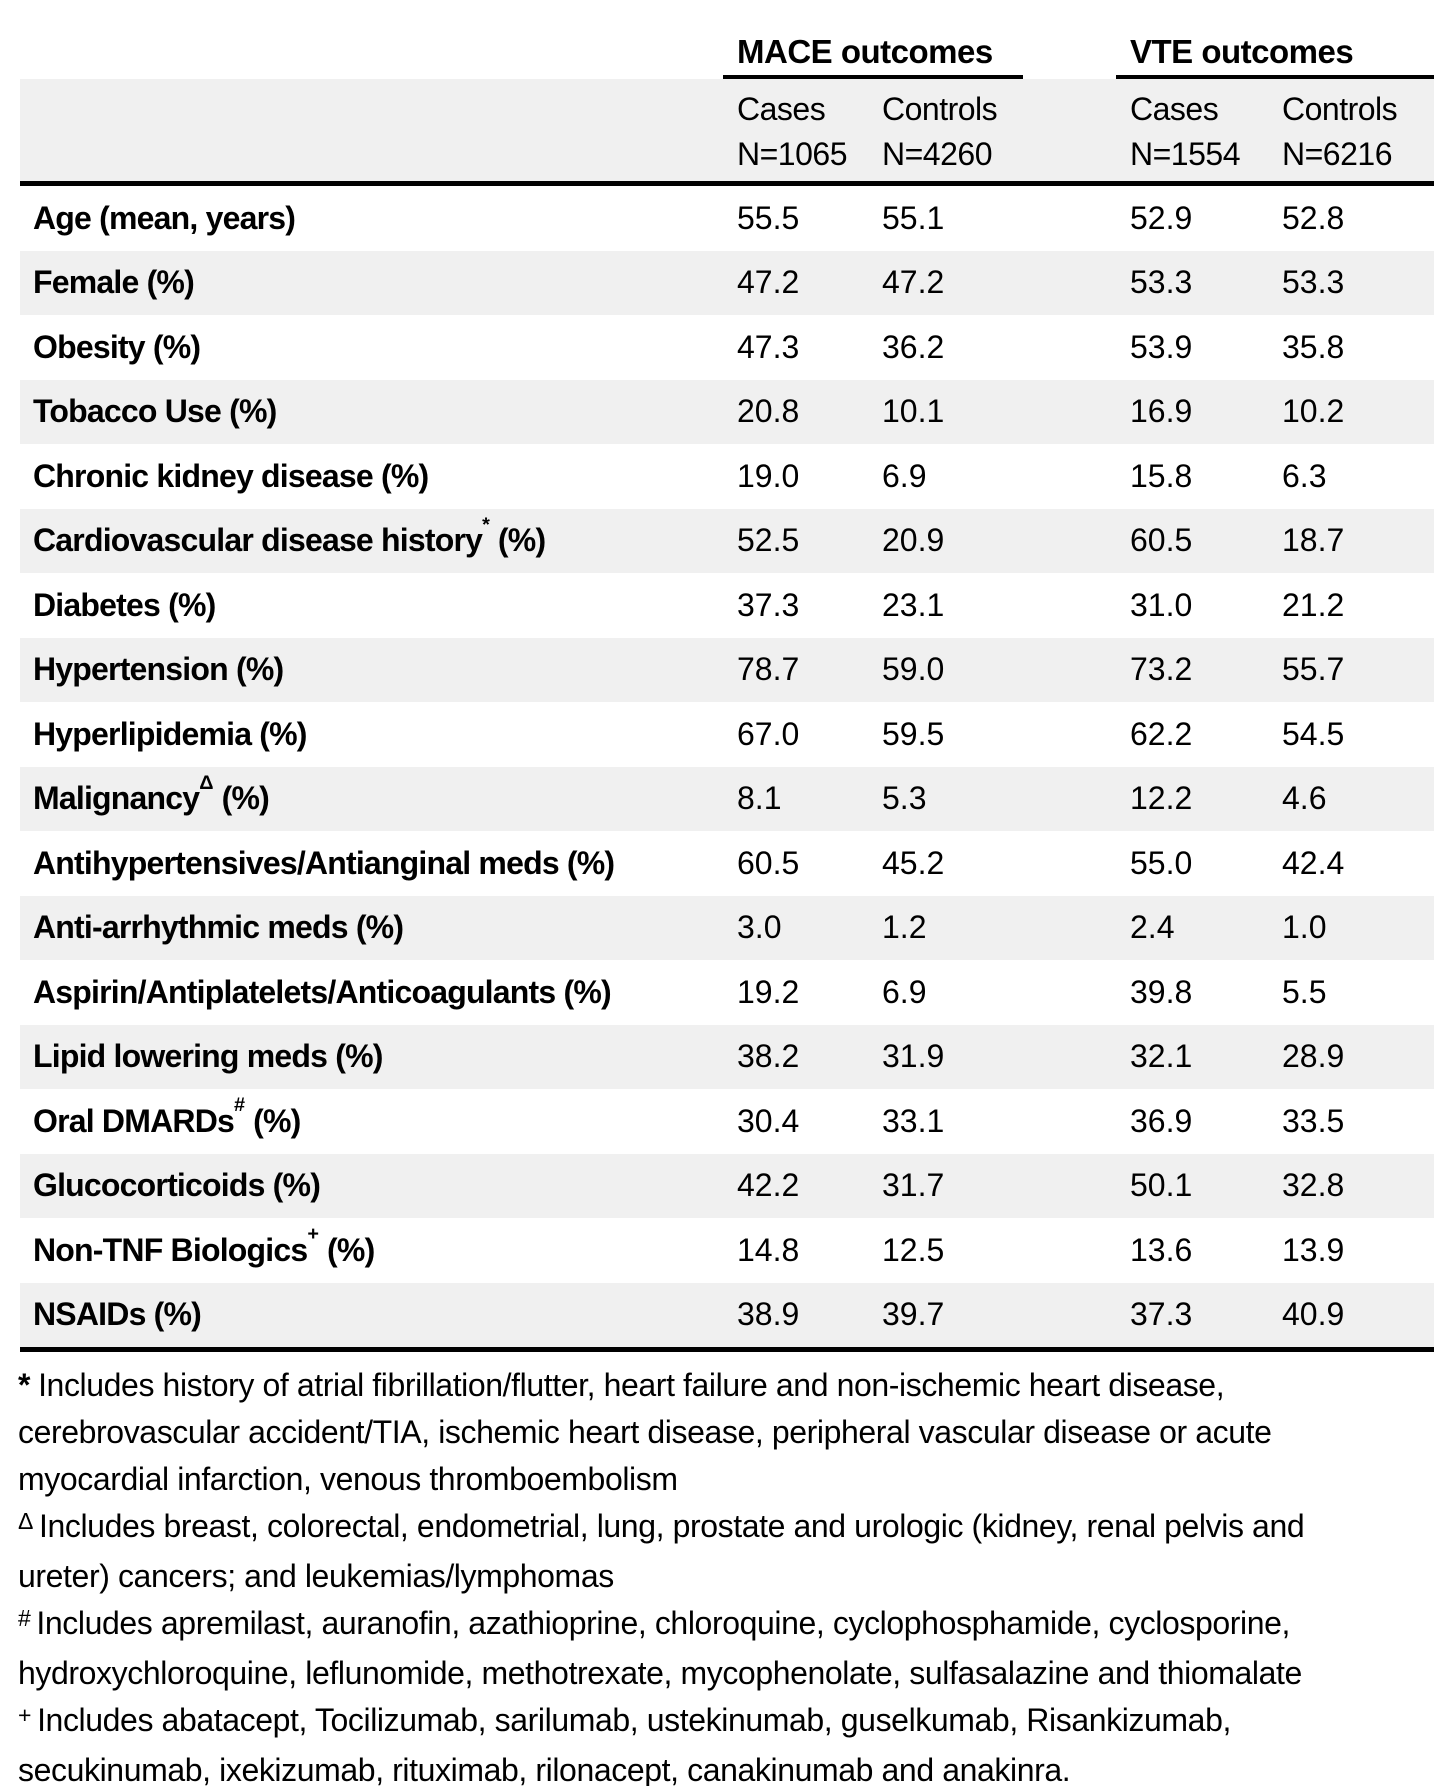 The height and width of the screenshot is (1786, 1452). Describe the element at coordinates (727, 347) in the screenshot. I see `table-row: Obesity (%) 47.3 36.2 53.9 35.8` at that location.